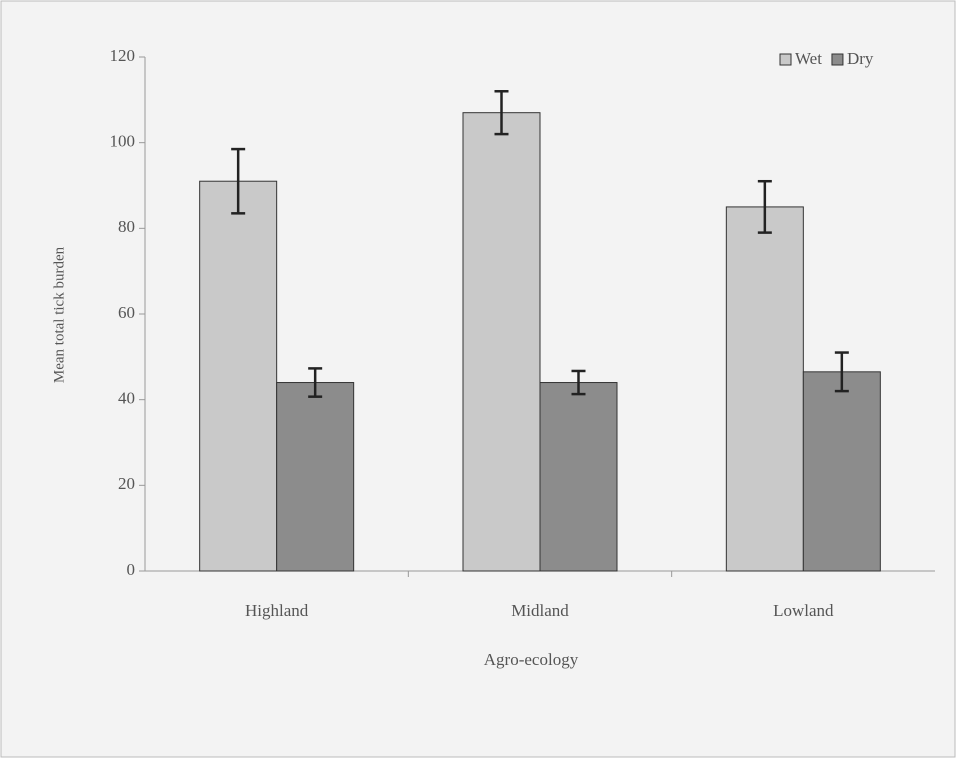  What do you see at coordinates (277, 610) in the screenshot?
I see `x-tick-label: Highland` at bounding box center [277, 610].